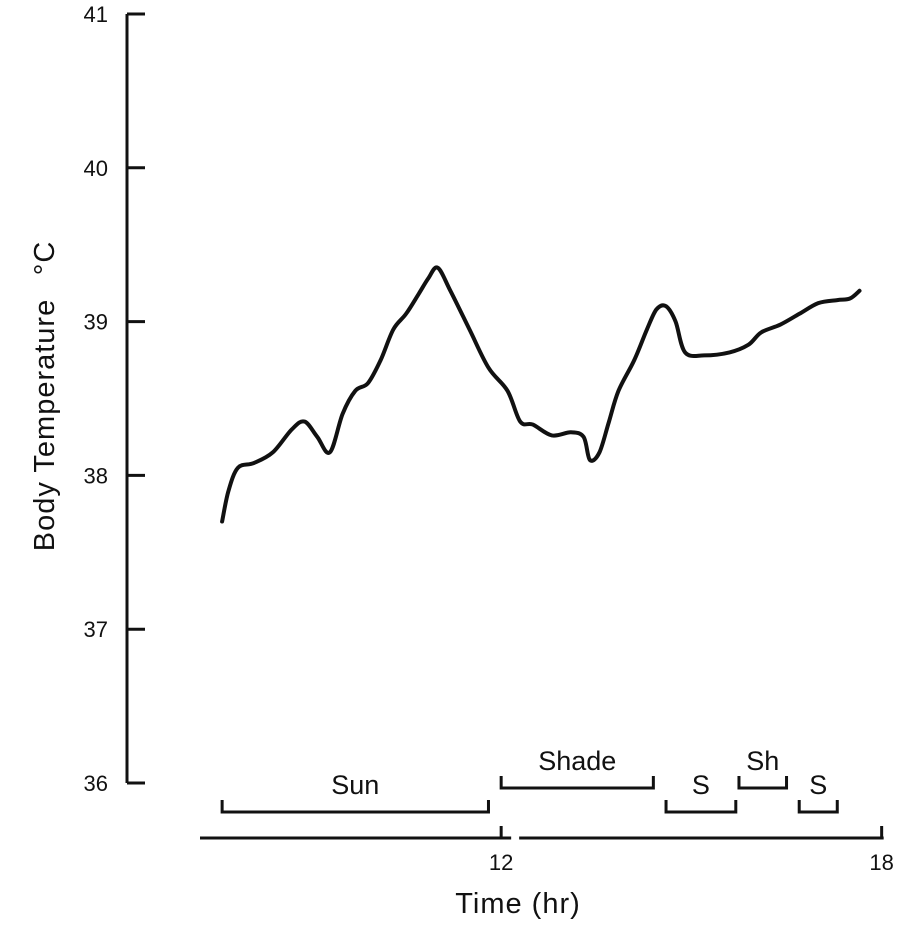 The image size is (920, 931). What do you see at coordinates (96, 475) in the screenshot?
I see `y-tick-label: 38` at bounding box center [96, 475].